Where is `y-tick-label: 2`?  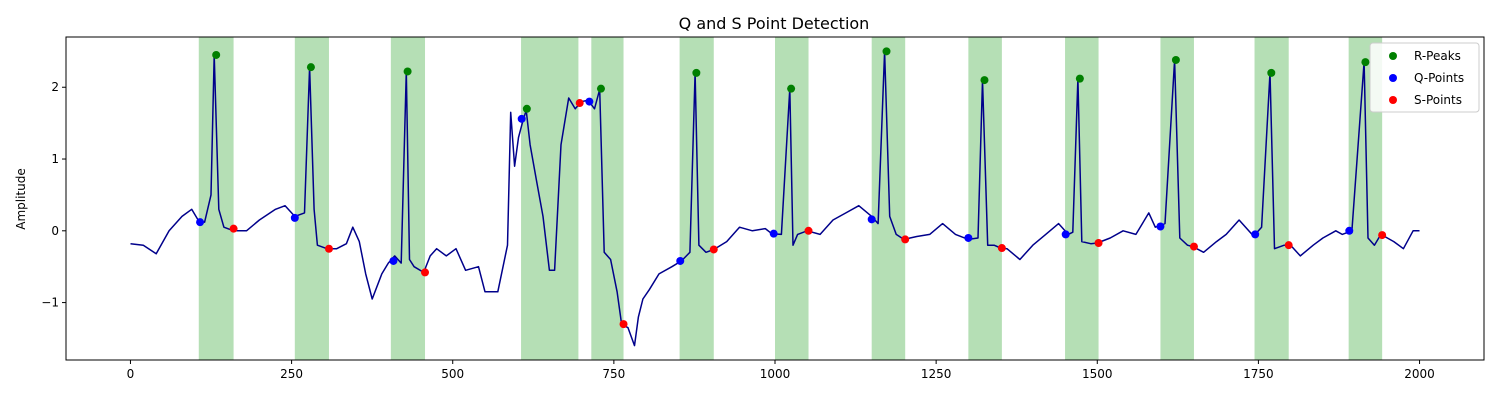
y-tick-label: 2 is located at coordinates (55, 87).